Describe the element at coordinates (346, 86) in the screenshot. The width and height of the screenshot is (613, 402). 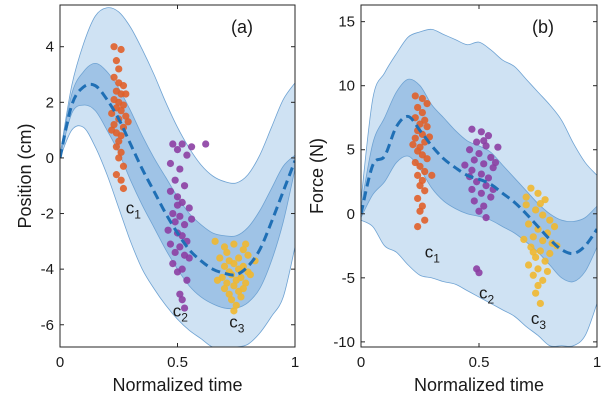
I see `chart-b-y-tick-label: 10` at that location.